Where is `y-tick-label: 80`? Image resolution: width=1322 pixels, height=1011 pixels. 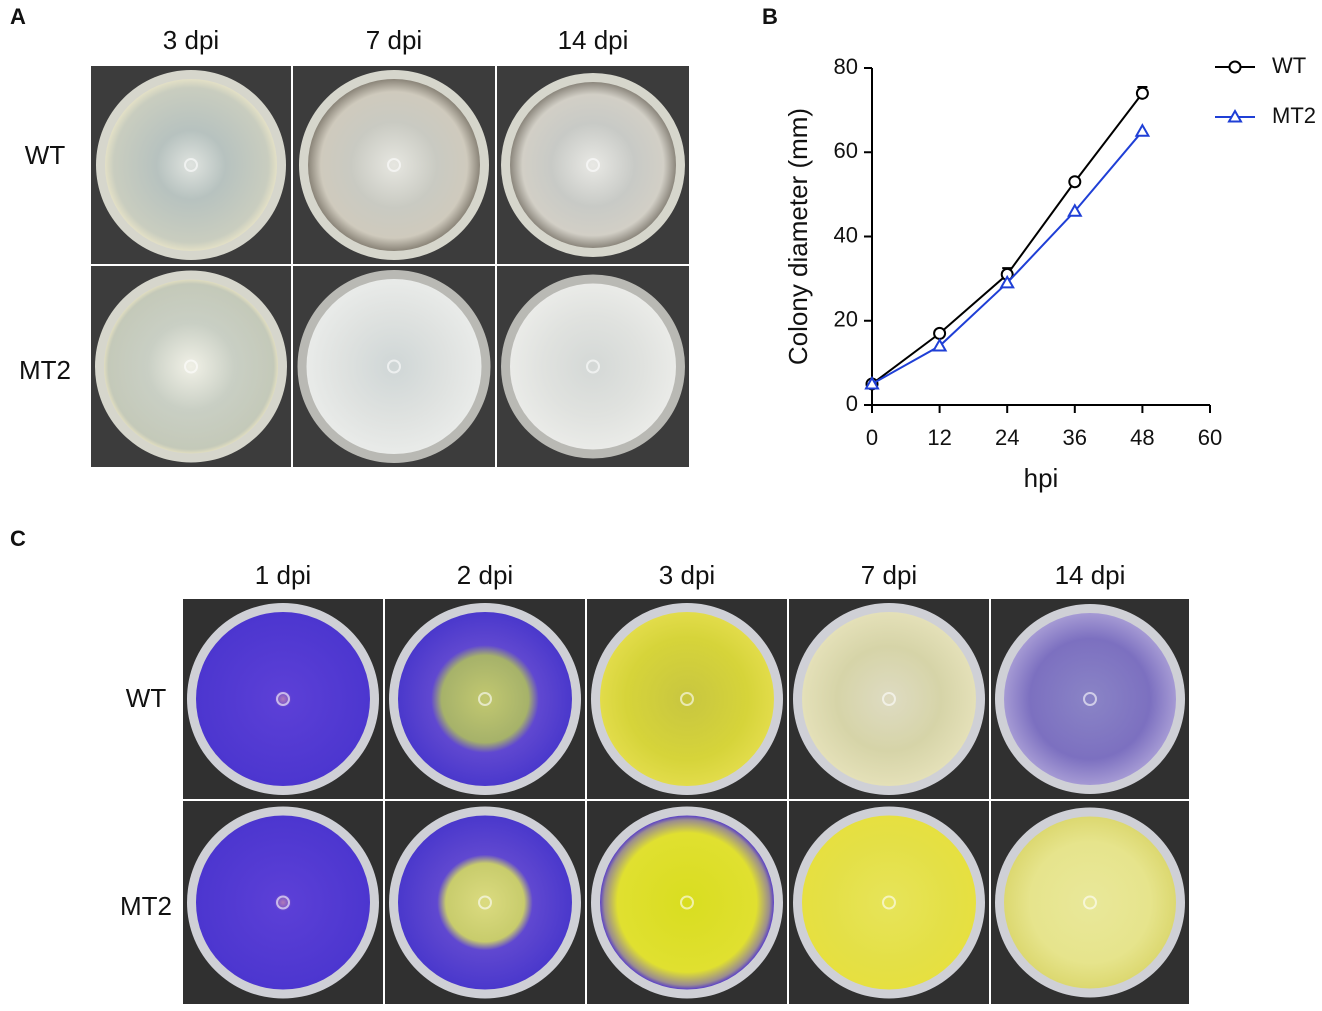
y-tick-label: 80 is located at coordinates (846, 66).